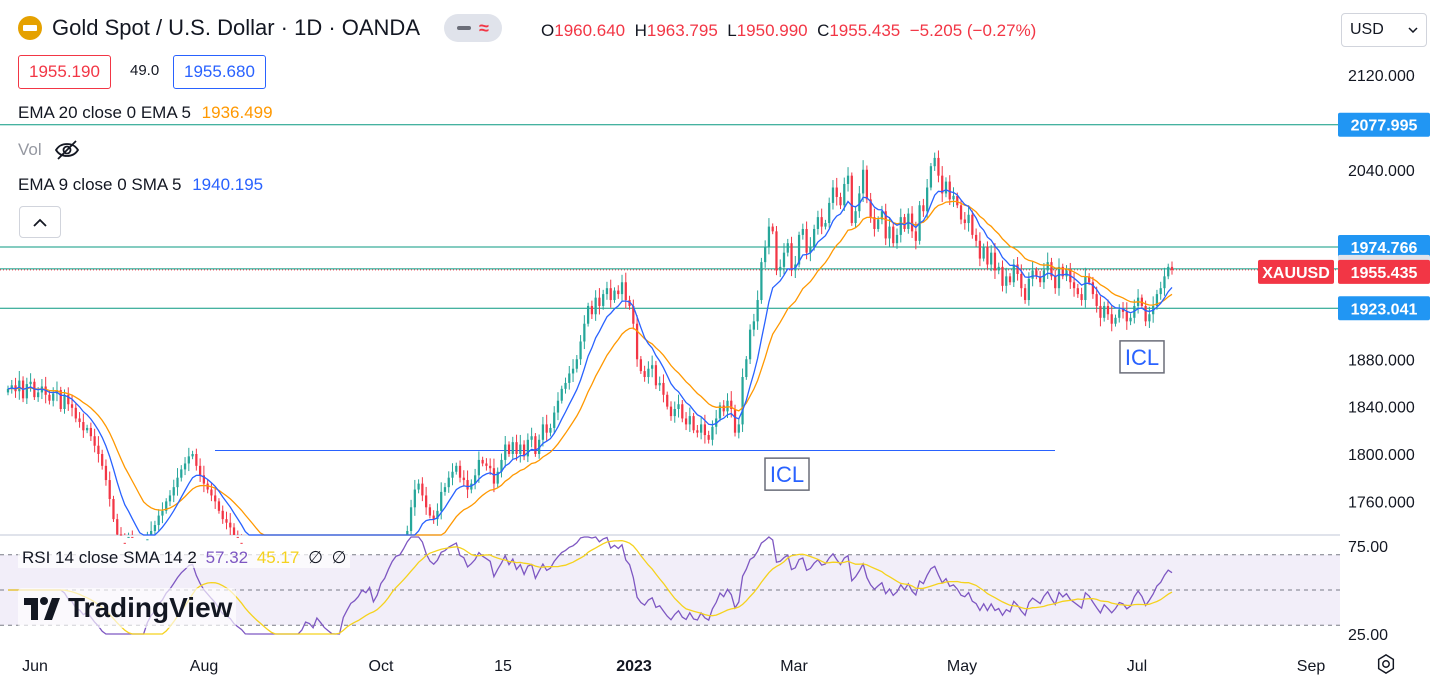  Describe the element at coordinates (1384, 308) in the screenshot. I see `level-label-bg` at that location.